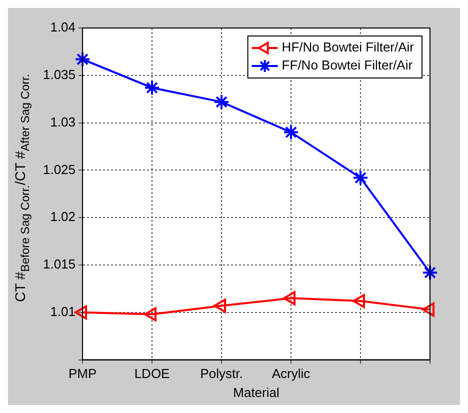 The height and width of the screenshot is (413, 468). What do you see at coordinates (82, 374) in the screenshot?
I see `x-tick-label: PMP` at bounding box center [82, 374].